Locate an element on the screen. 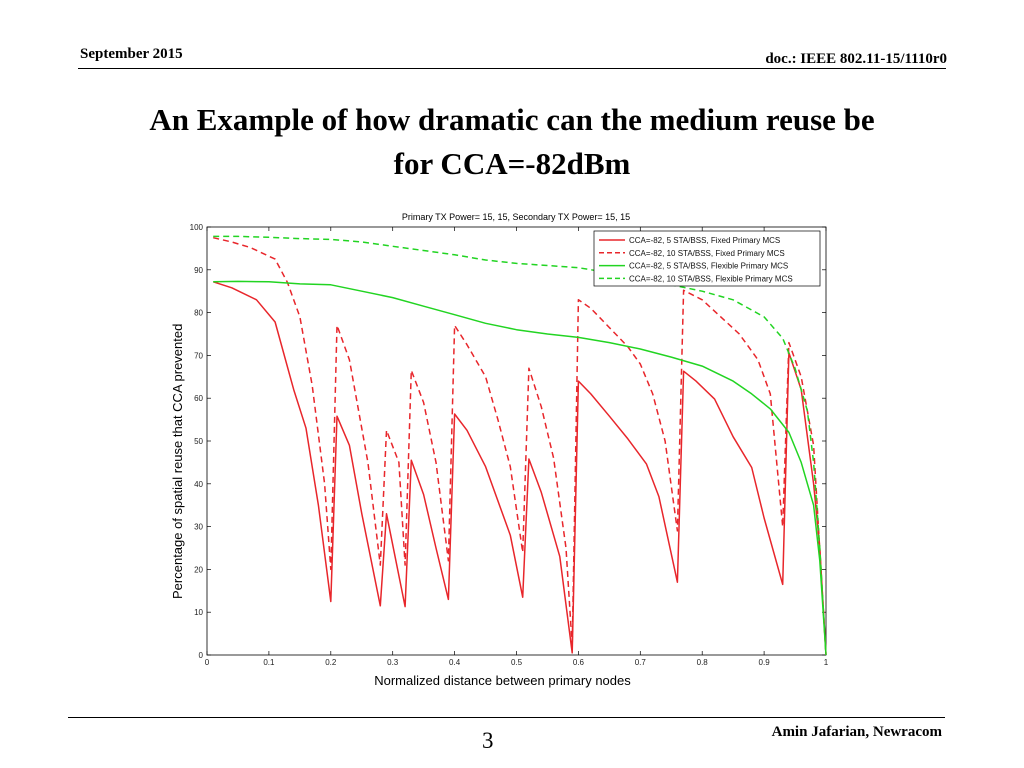 Image resolution: width=1024 pixels, height=768 pixels. y-tick-label: 80 is located at coordinates (198, 313).